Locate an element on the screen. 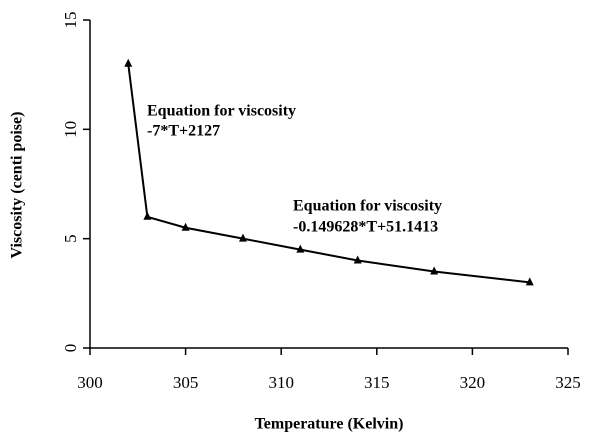 The width and height of the screenshot is (591, 436). annotation: -7*T+2127 is located at coordinates (183, 131).